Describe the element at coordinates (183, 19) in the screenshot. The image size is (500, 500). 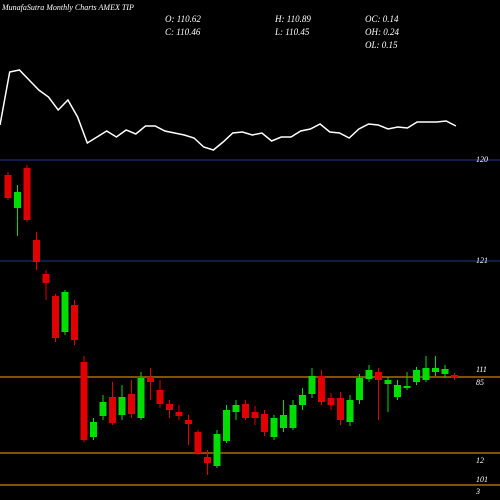
I see `info-open: O: 110.62` at that location.